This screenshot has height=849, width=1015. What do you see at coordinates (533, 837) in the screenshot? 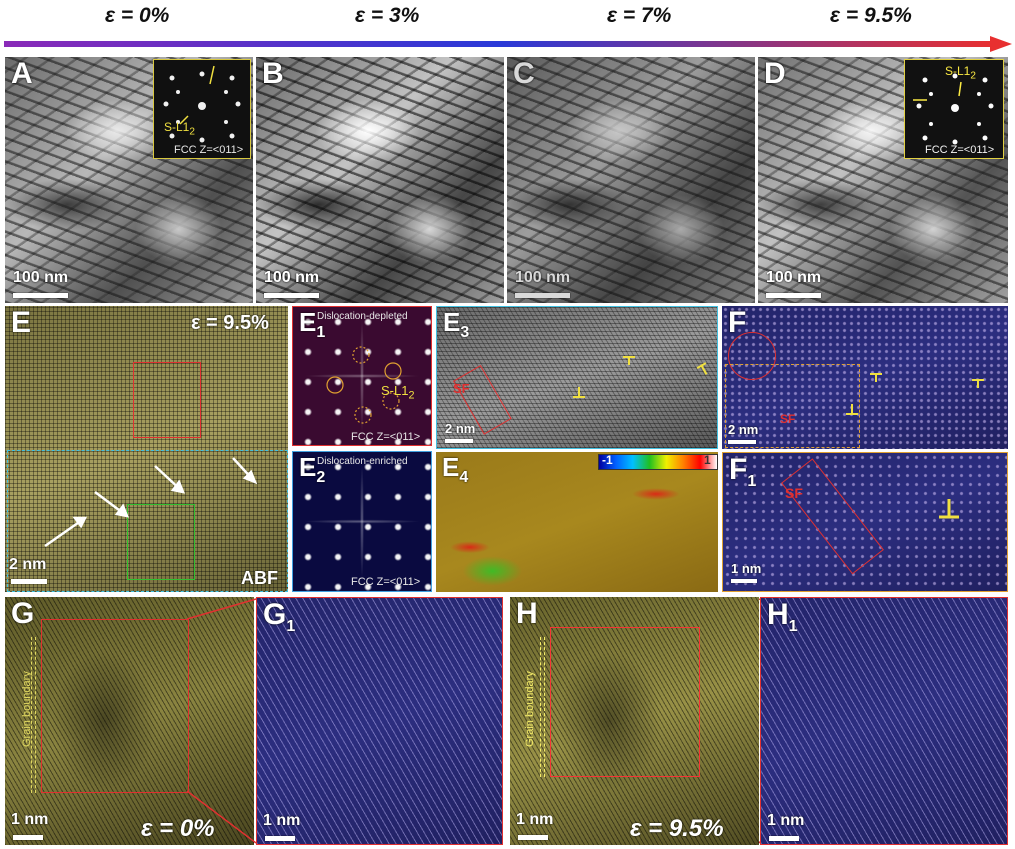
I see `panel-h-scale-bar` at bounding box center [533, 837].